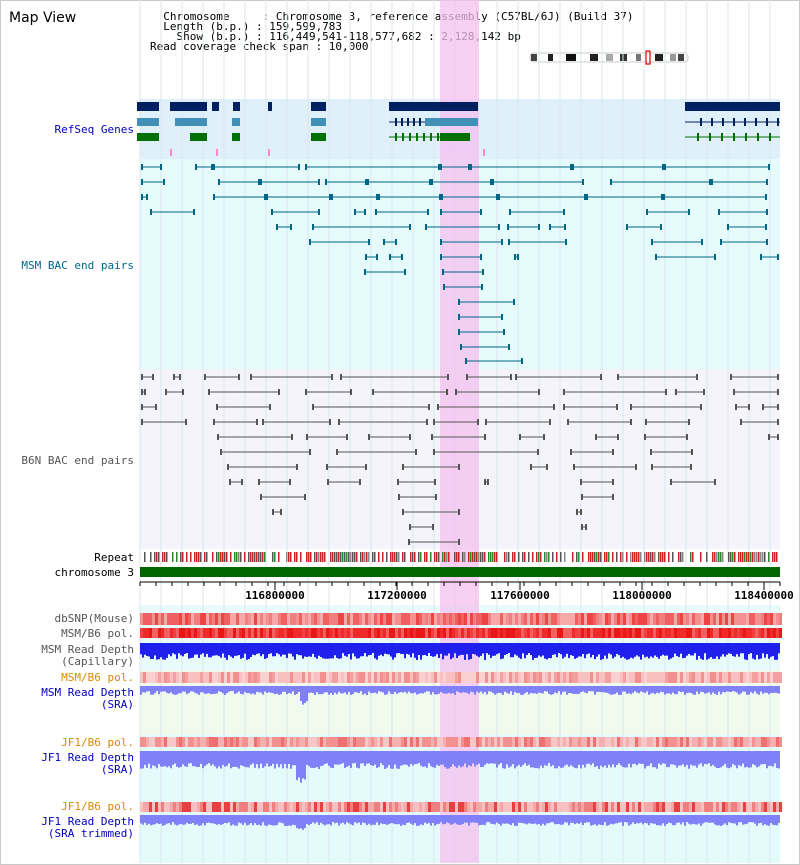 The width and height of the screenshot is (800, 865). I want to click on track-label-msm-b6-pol-2: MSM/B6 pol., so click(97, 677).